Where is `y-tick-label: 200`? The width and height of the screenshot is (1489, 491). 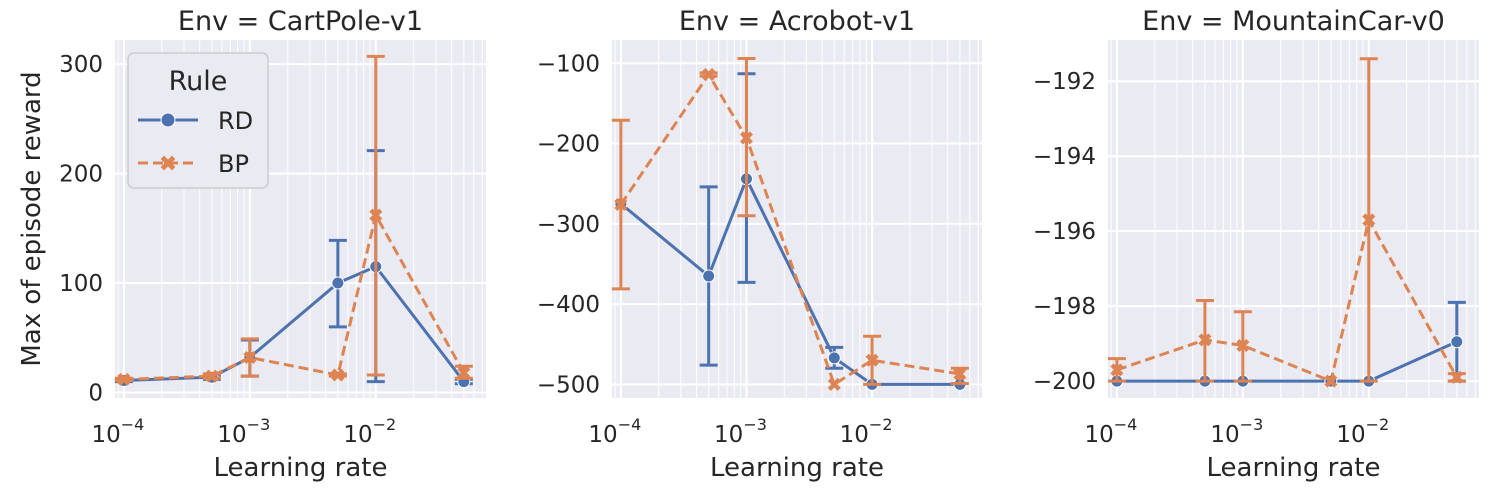 y-tick-label: 200 is located at coordinates (81, 175).